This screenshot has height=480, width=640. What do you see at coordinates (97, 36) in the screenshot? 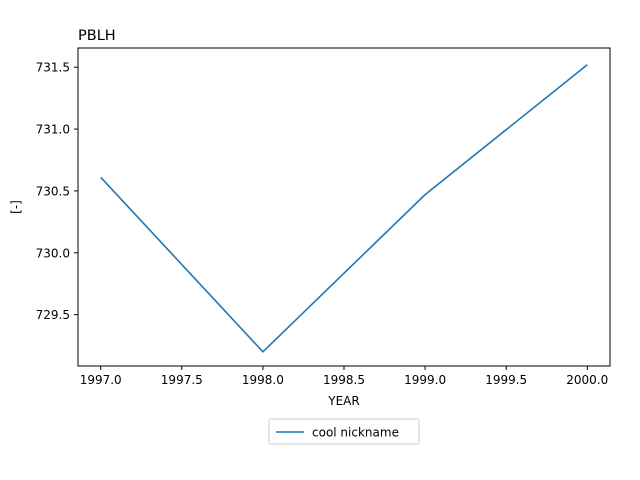
I see `chart-title: PBLH` at bounding box center [97, 36].